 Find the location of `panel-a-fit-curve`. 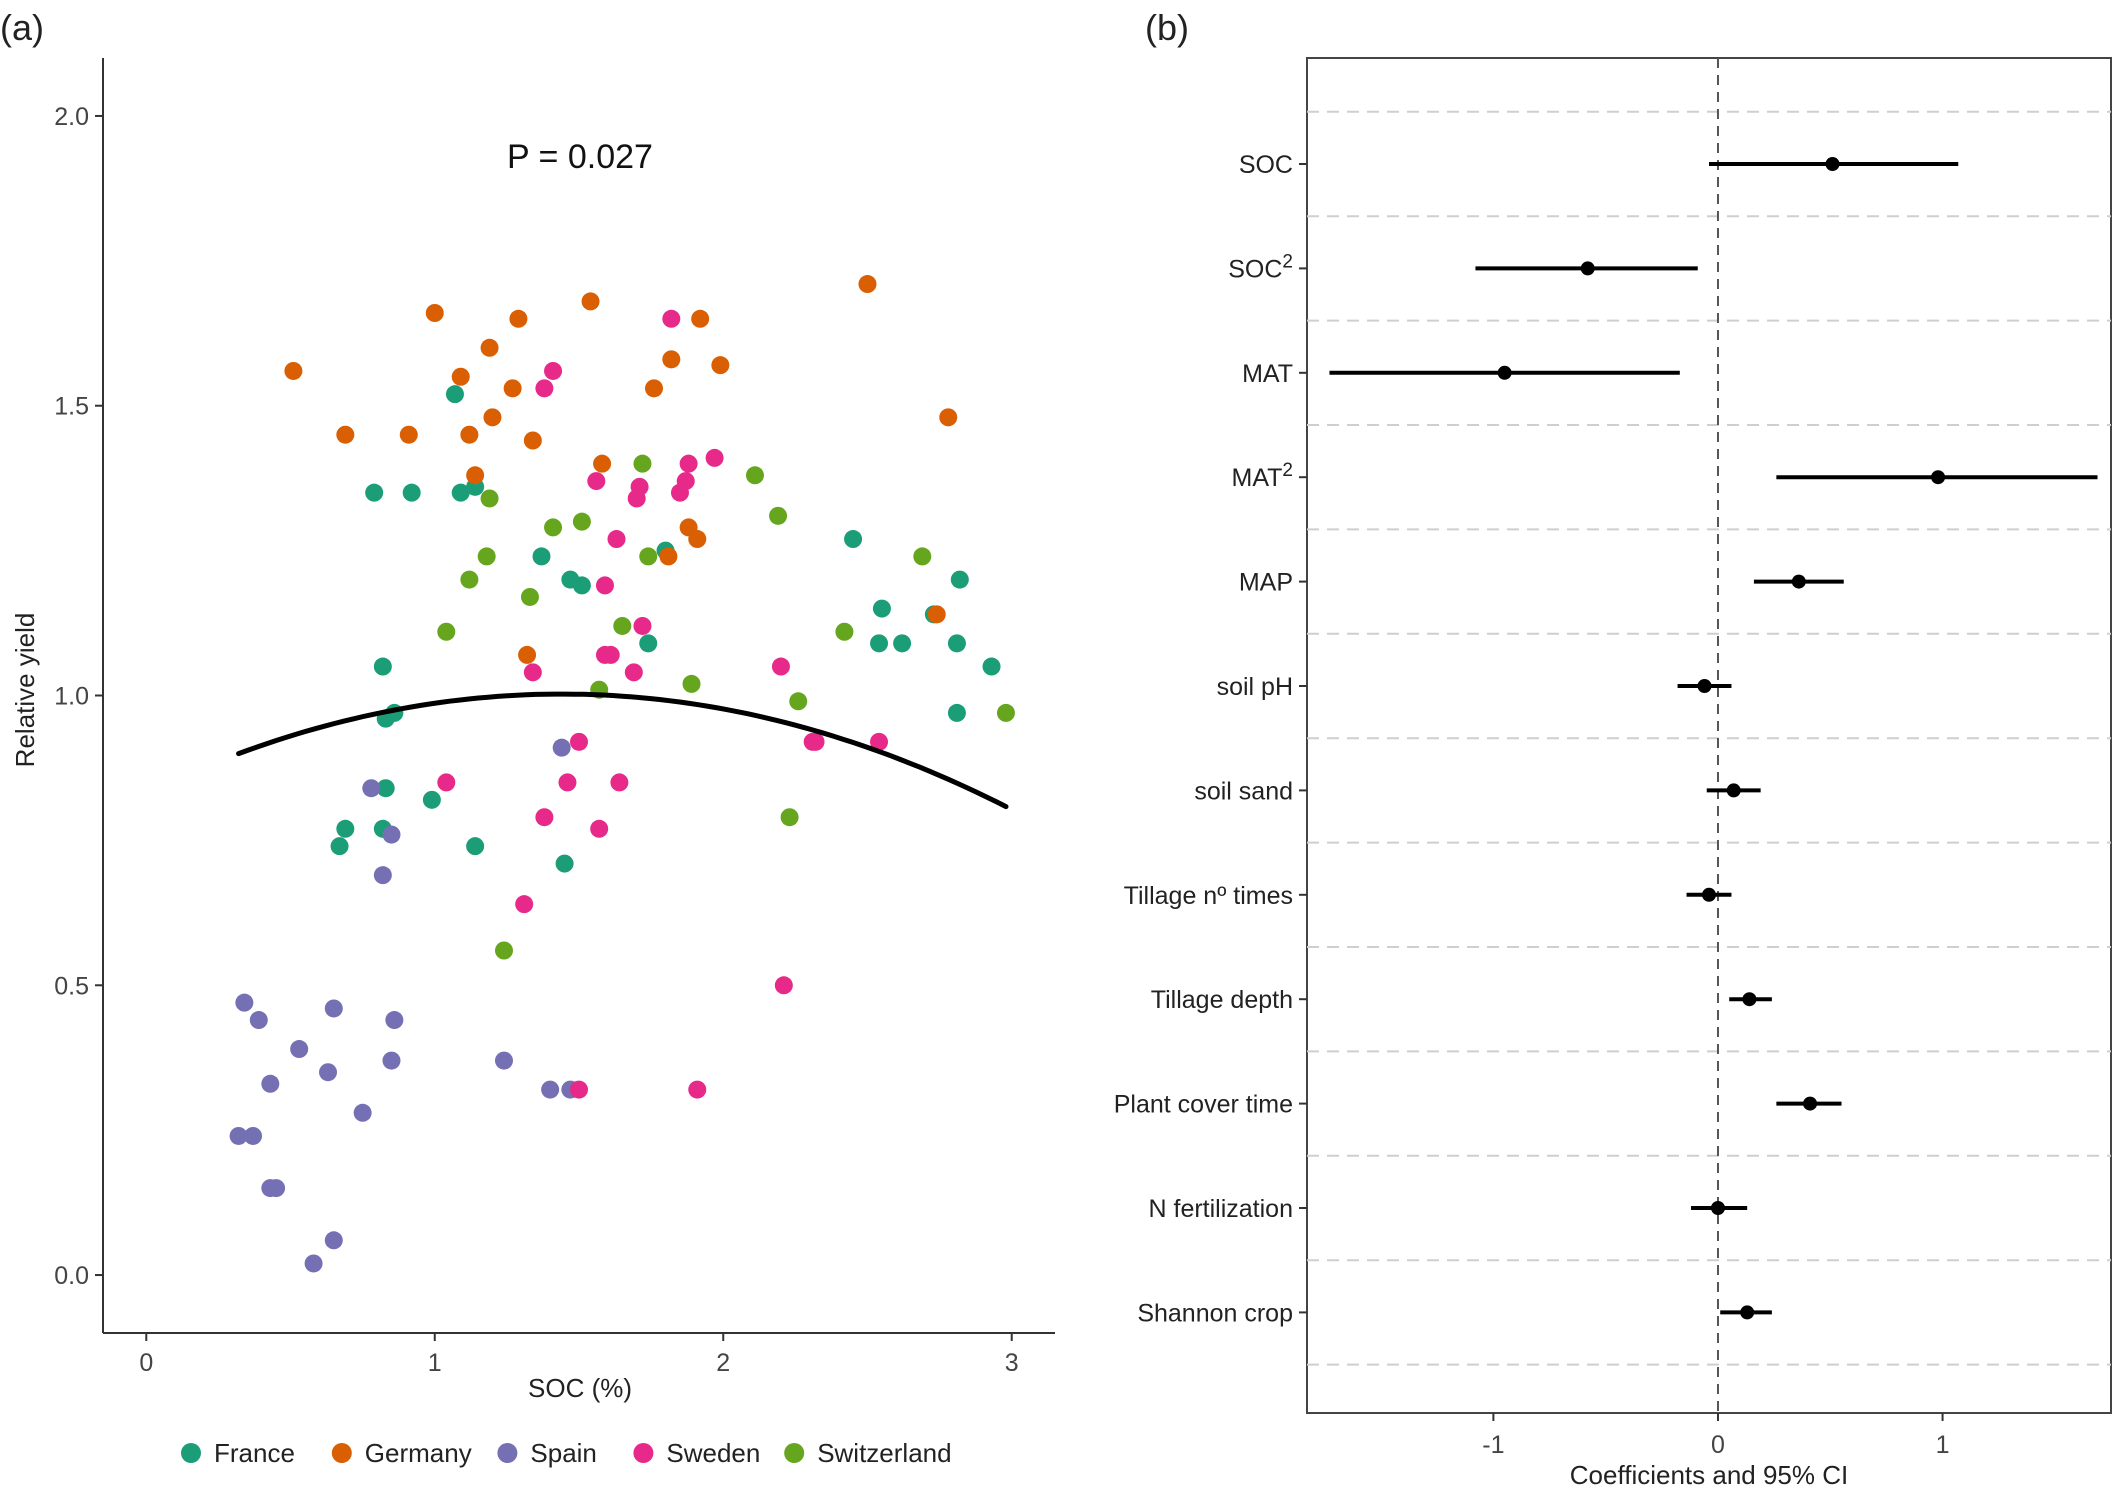

panel-a-fit-curve is located at coordinates (622, 750).